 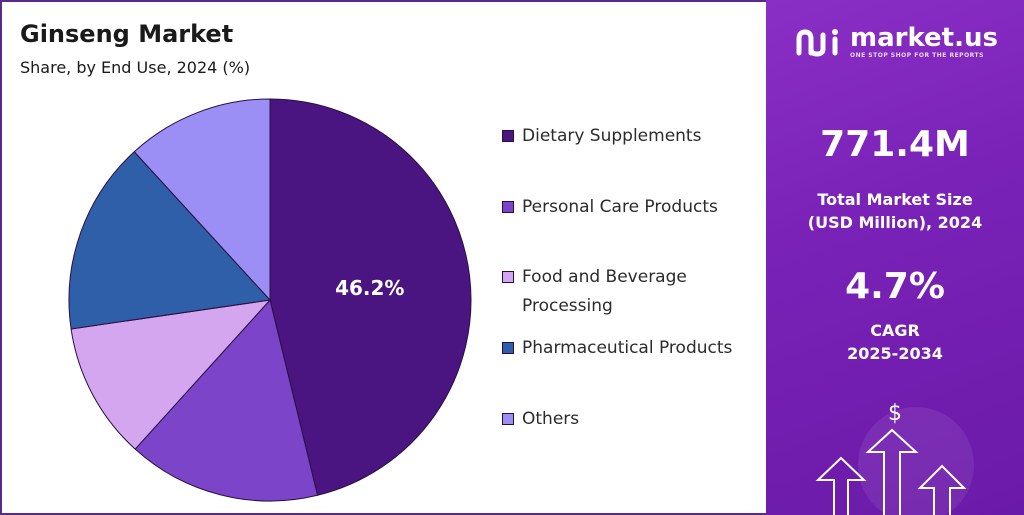 I want to click on legend-item: Personal Care Products, so click(x=629, y=207).